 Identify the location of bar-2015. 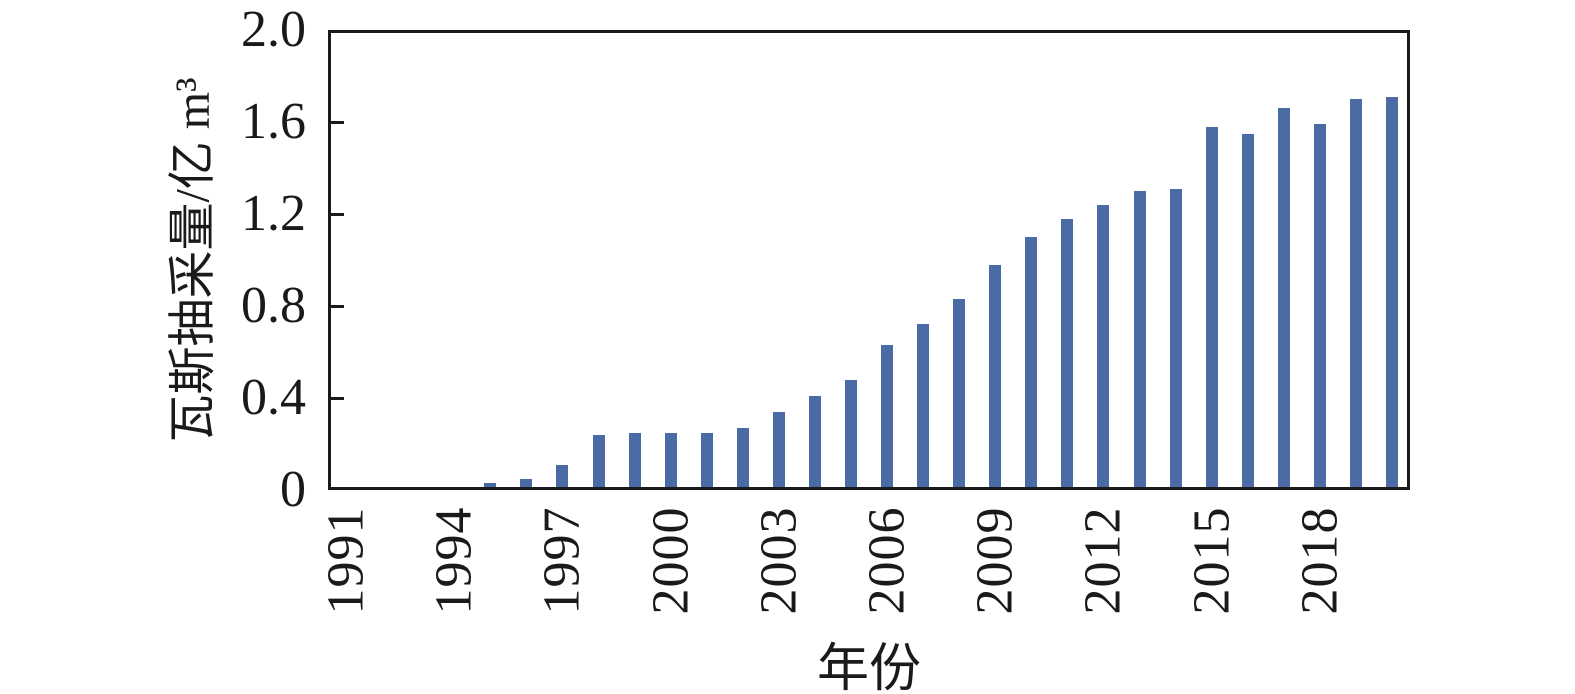
(1211, 306).